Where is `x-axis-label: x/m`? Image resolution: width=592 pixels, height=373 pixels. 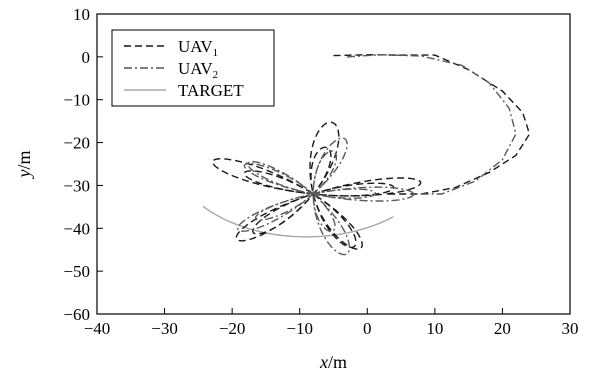
x-axis-label: x/m is located at coordinates (333, 362).